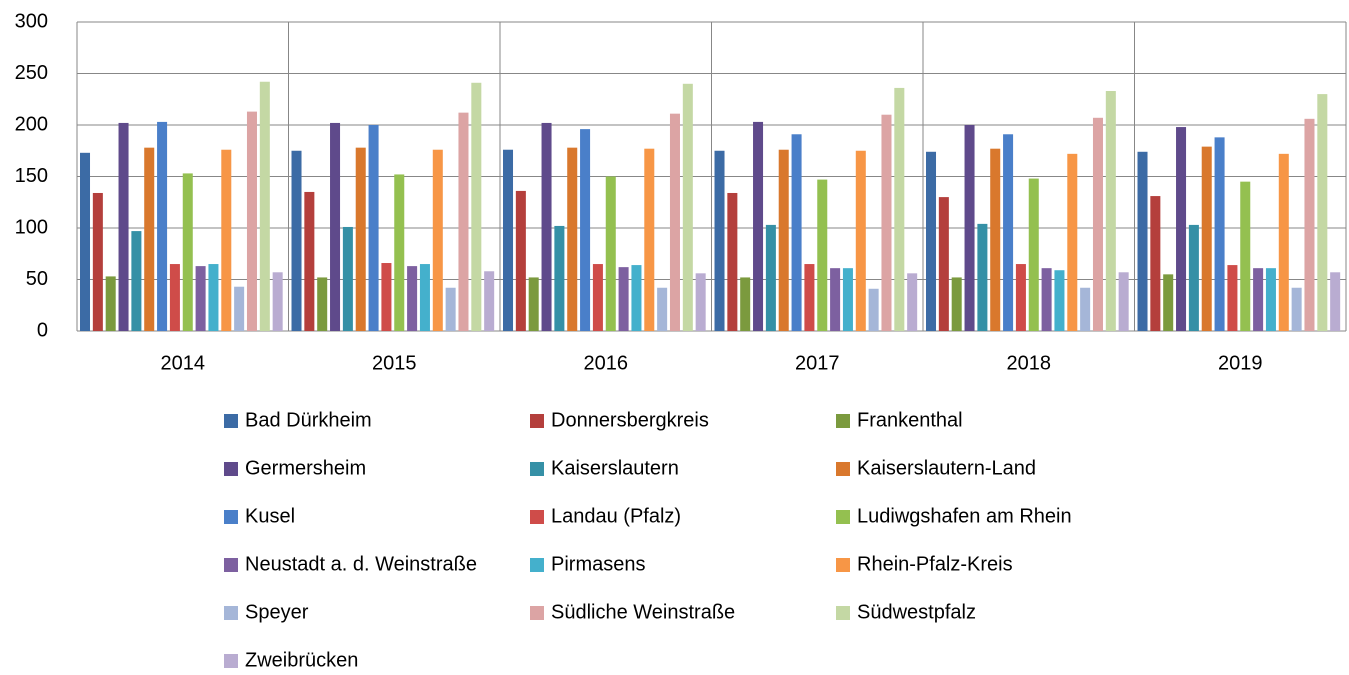  What do you see at coordinates (616, 516) in the screenshot?
I see `legend-label: Landau (Pfalz)` at bounding box center [616, 516].